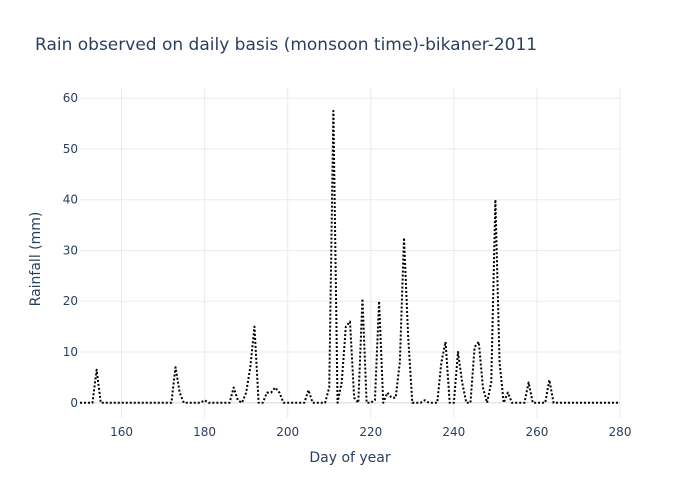 This screenshot has height=500, width=700. I want to click on y-tick-label: 10, so click(70, 352).